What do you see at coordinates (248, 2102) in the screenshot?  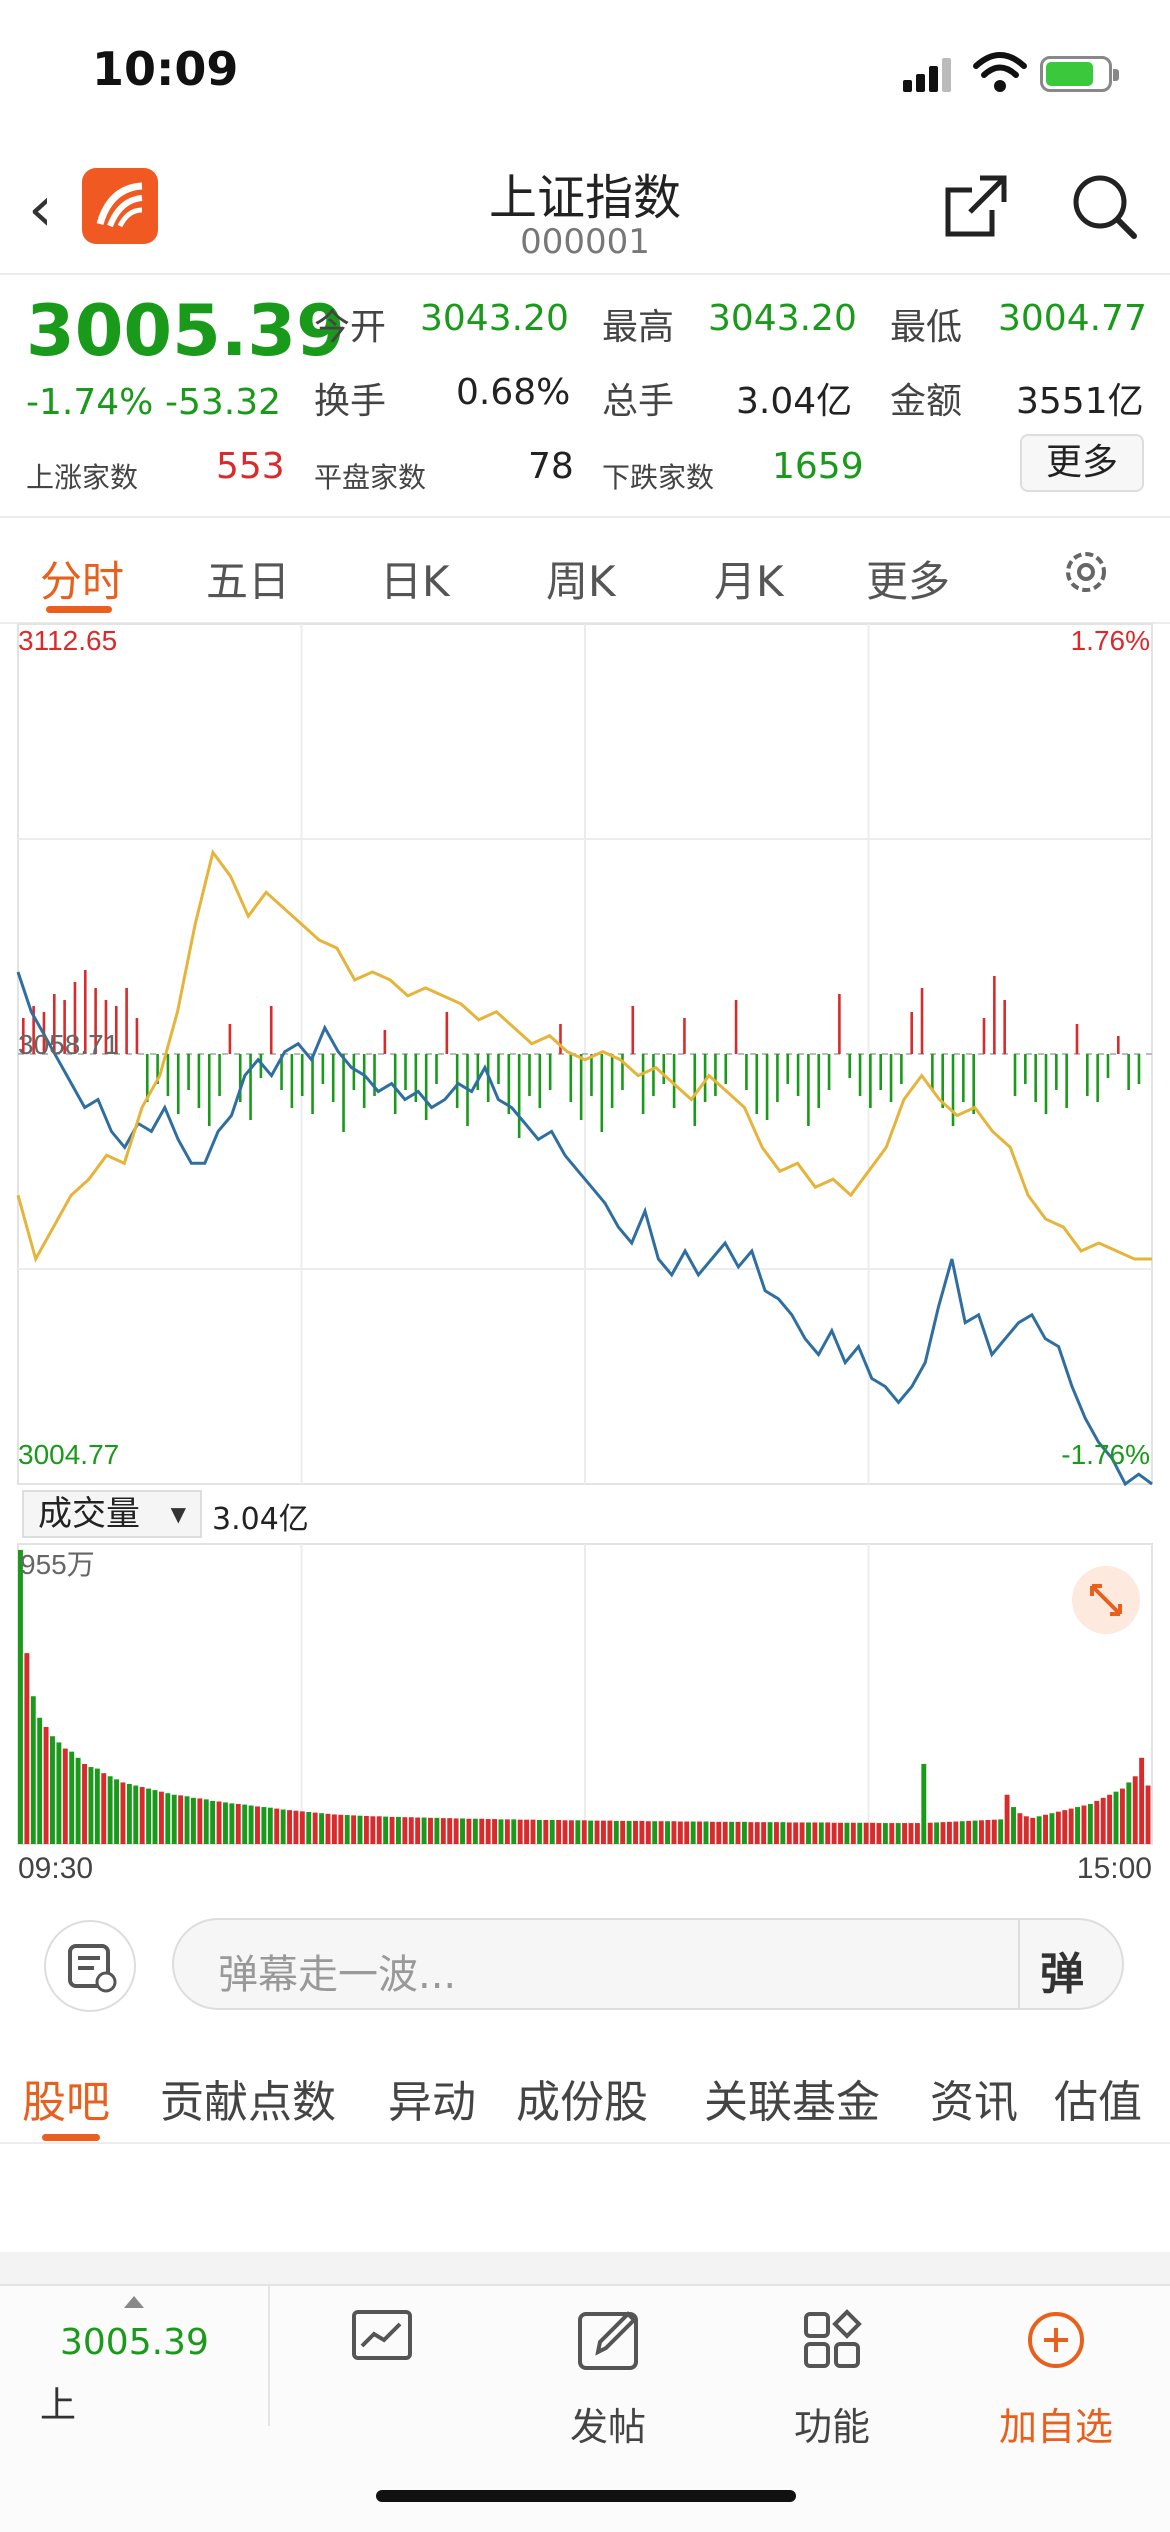 I see `tab-contribution: 贡献点数` at bounding box center [248, 2102].